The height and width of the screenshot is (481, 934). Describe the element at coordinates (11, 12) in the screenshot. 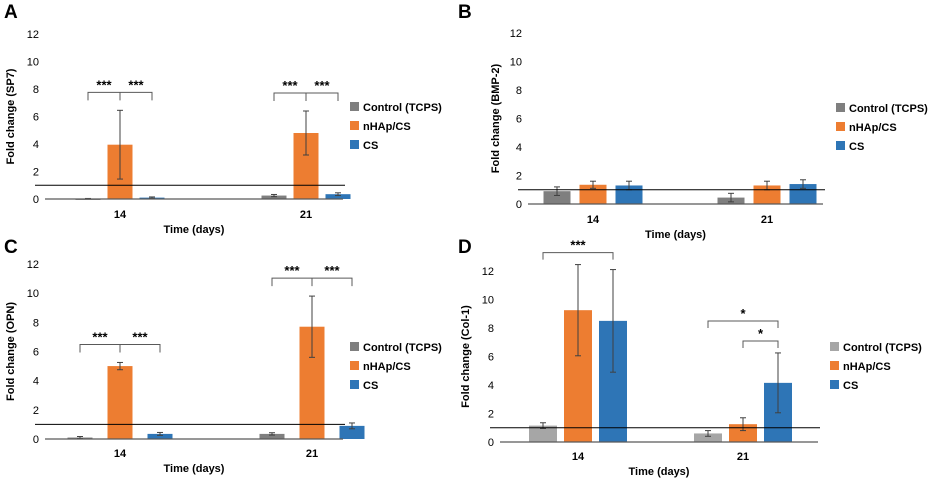

I see `panel-letter-a: A` at that location.